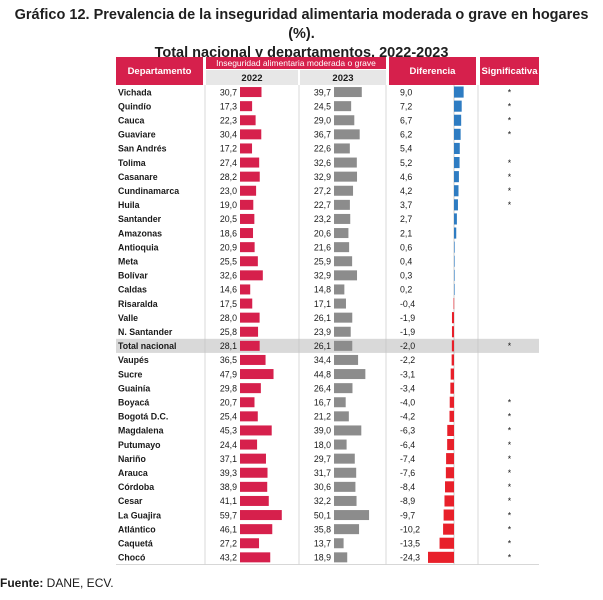 This screenshot has width=603, height=600. What do you see at coordinates (148, 191) in the screenshot?
I see `row-department-label: Cundinamarca` at bounding box center [148, 191].